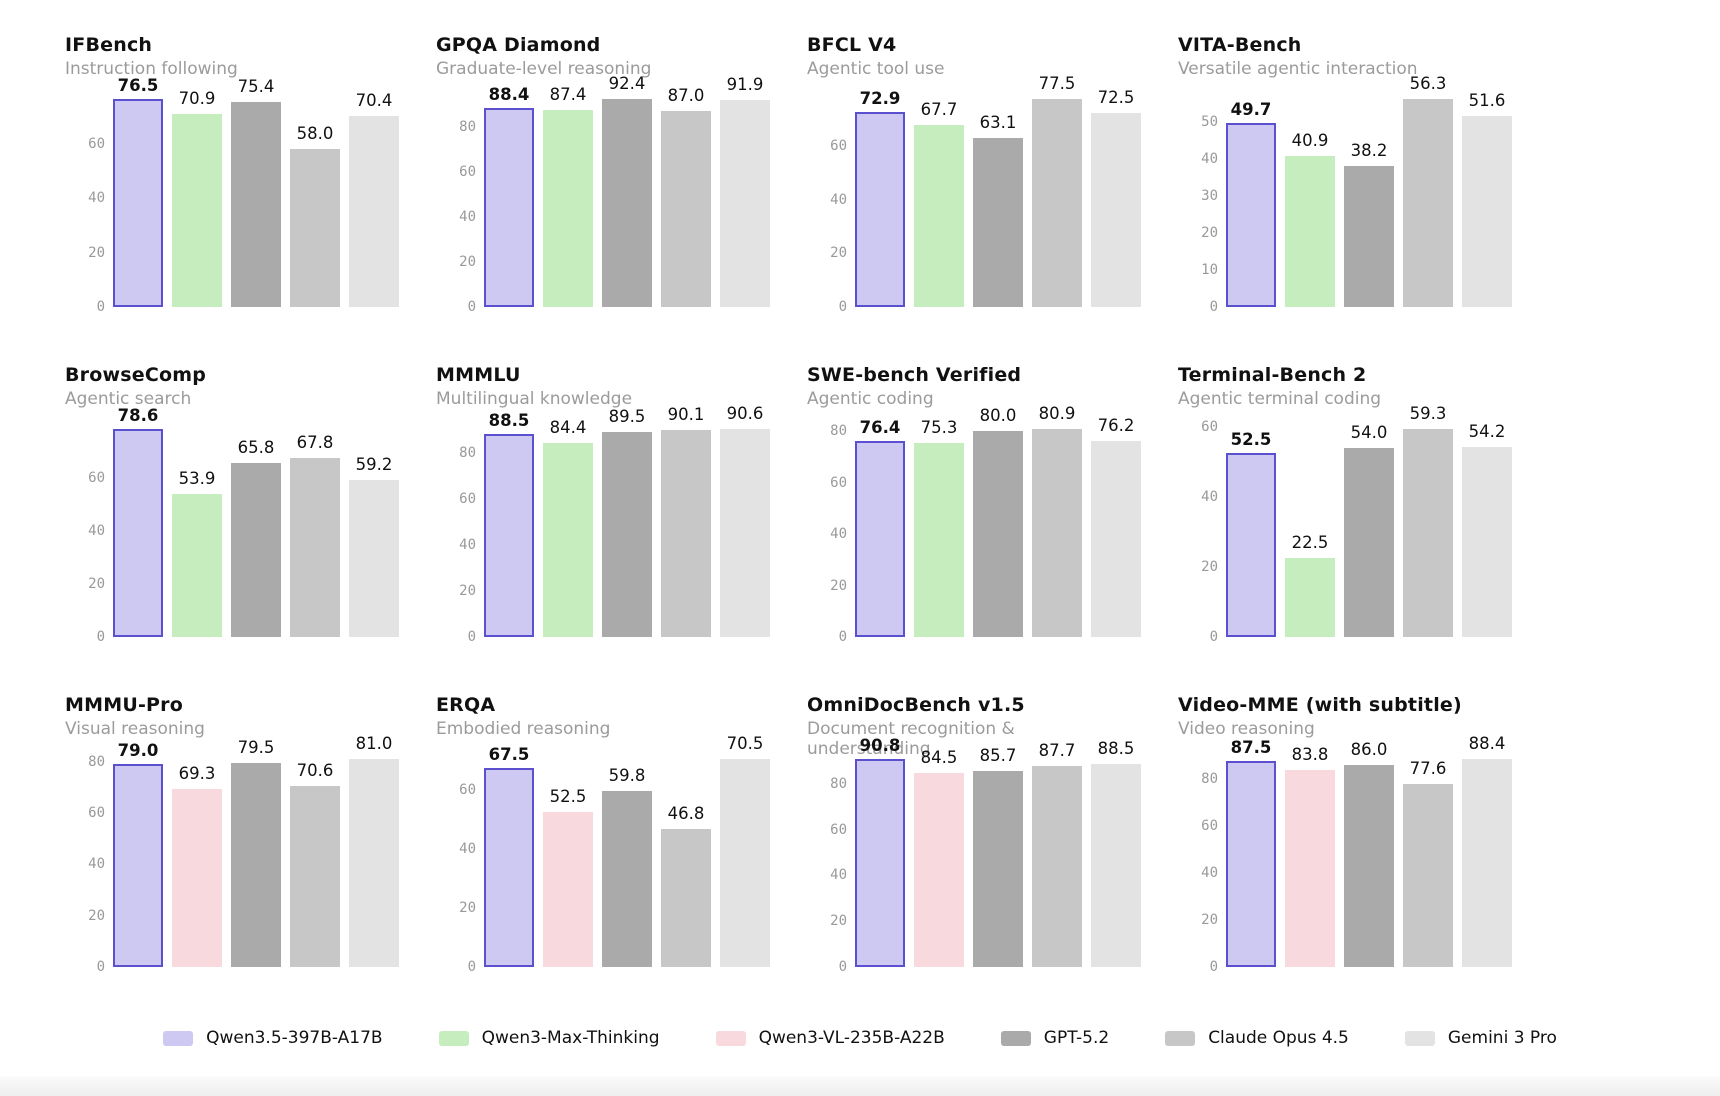  I want to click on bars-group: 87.5 83.8 86.0 77.6 88.4, so click(1369, 850).